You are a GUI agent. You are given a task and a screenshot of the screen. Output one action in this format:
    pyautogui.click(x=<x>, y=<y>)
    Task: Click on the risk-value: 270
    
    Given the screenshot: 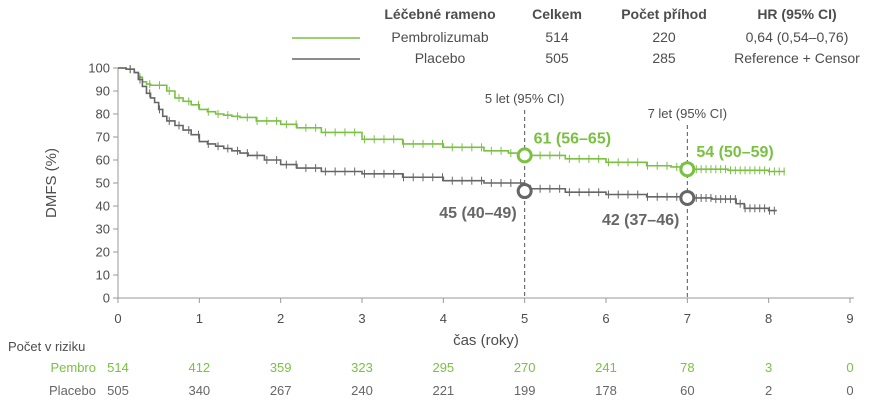 What is the action you would take?
    pyautogui.click(x=525, y=367)
    